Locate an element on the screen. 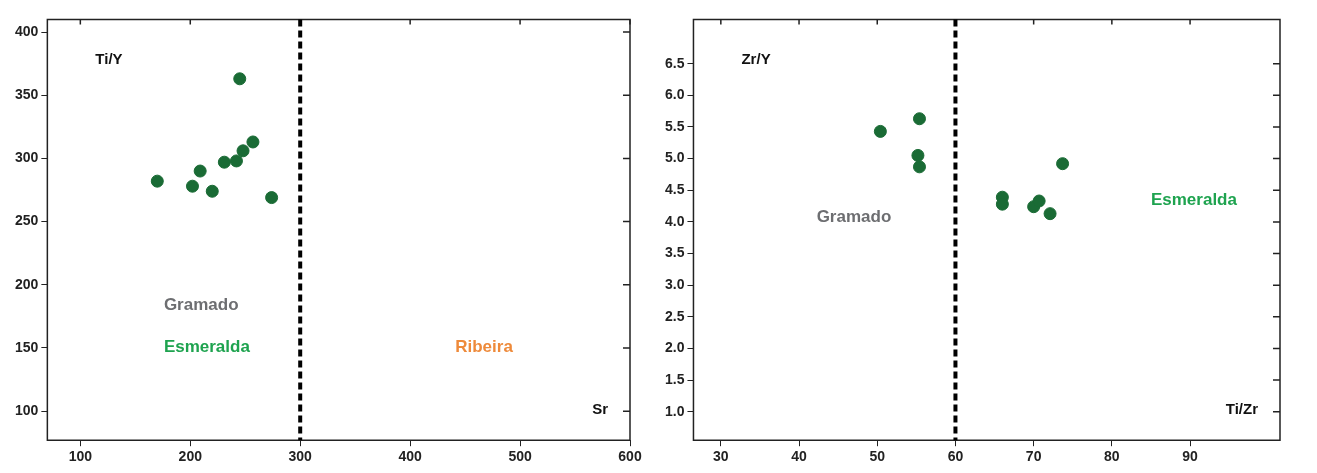 This screenshot has height=473, width=1317. y-tick-label: 4.0 is located at coordinates (674, 220).